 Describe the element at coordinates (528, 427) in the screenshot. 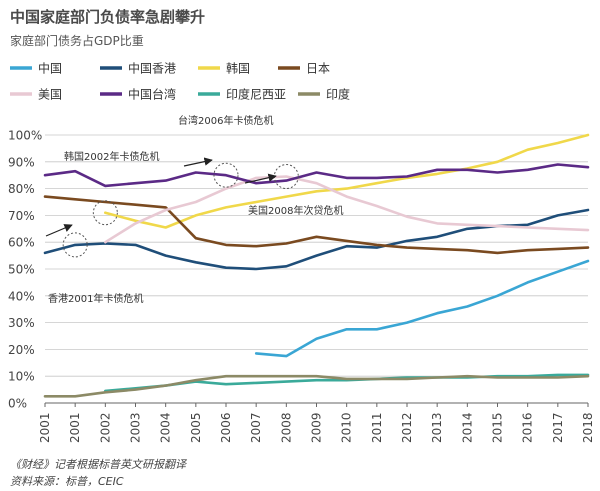

I see `x-tick-label: 2016` at that location.